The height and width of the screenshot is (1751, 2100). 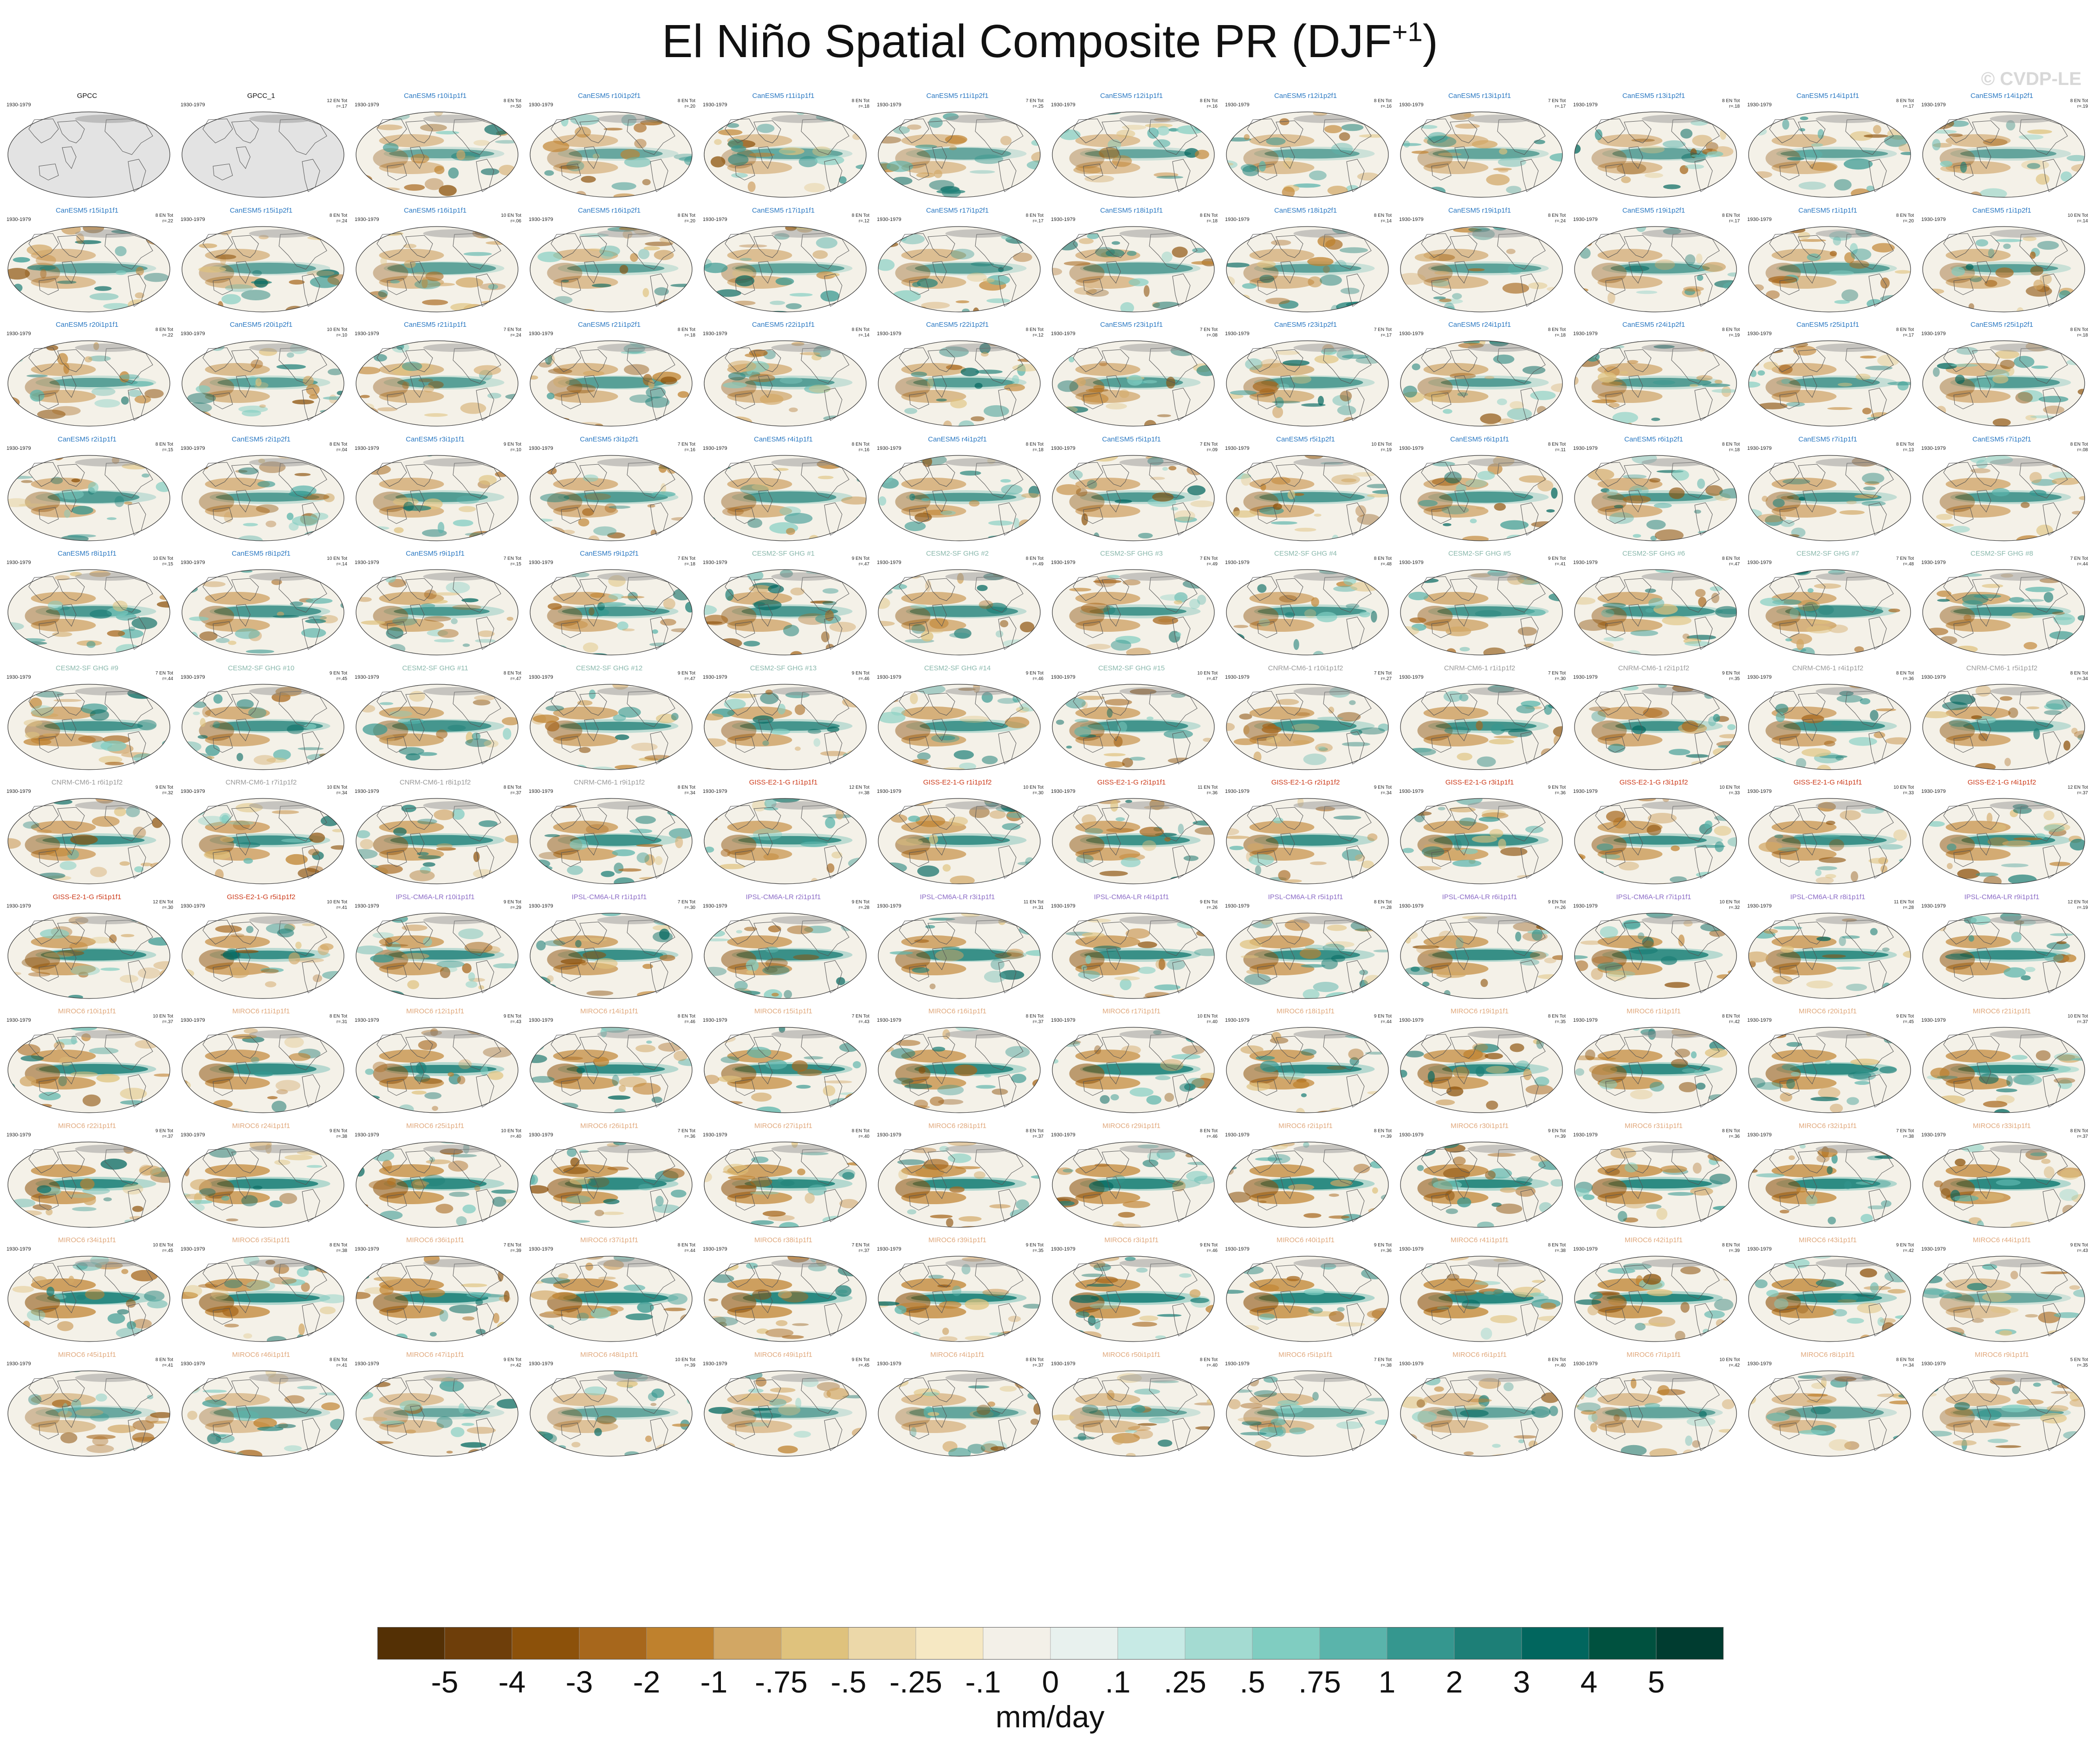 What do you see at coordinates (1132, 1354) in the screenshot?
I see `panel-title: MIROC6 r50i1p1f1` at bounding box center [1132, 1354].